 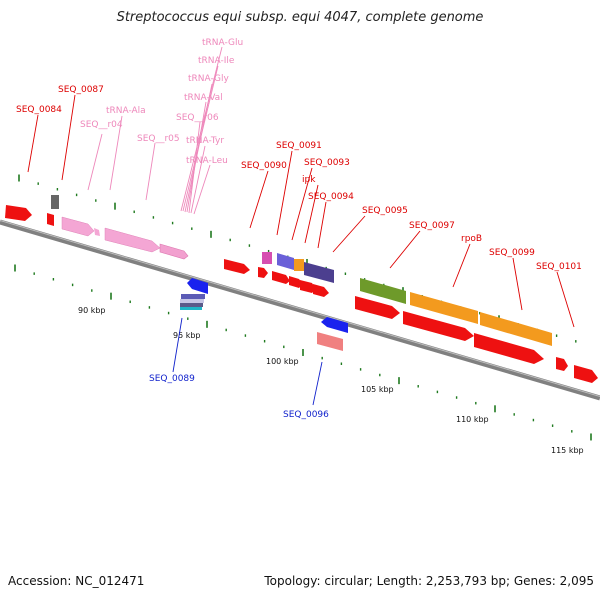 What do you see at coordinates (191, 308) in the screenshot?
I see `gene-seq-0089-d` at bounding box center [191, 308].